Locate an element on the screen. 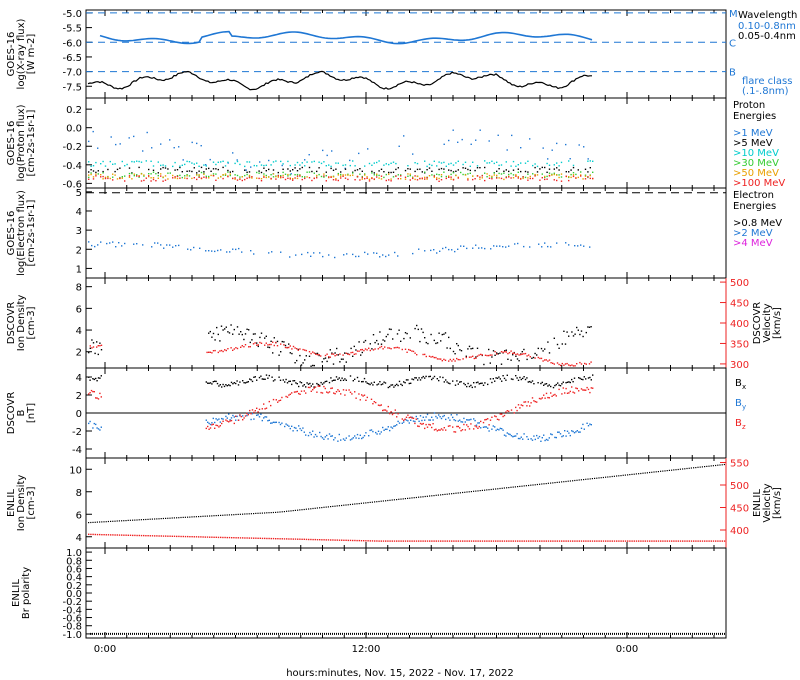 The height and width of the screenshot is (680, 800). y2-tick-label: 350 is located at coordinates (739, 344).